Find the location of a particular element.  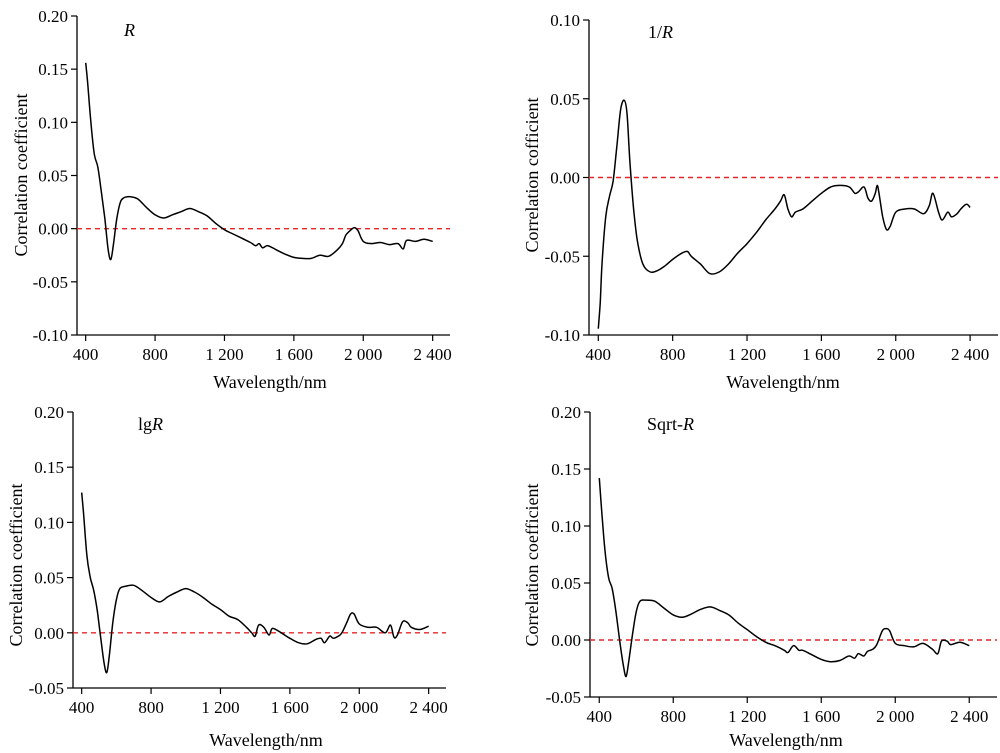

y-axis-title: Correlation cofficient is located at coordinates (532, 174).